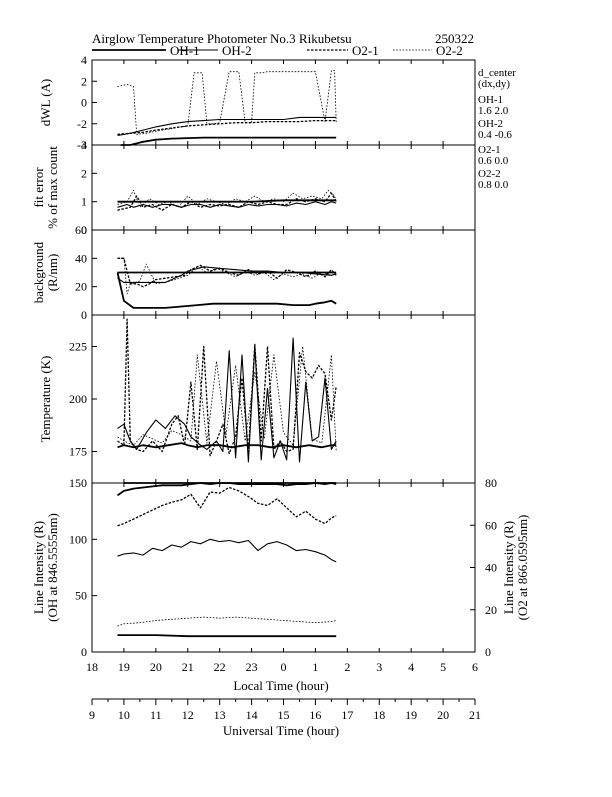 The image size is (612, 797). Describe the element at coordinates (281, 730) in the screenshot. I see `universal-time-label: Universal Time (hour)` at that location.